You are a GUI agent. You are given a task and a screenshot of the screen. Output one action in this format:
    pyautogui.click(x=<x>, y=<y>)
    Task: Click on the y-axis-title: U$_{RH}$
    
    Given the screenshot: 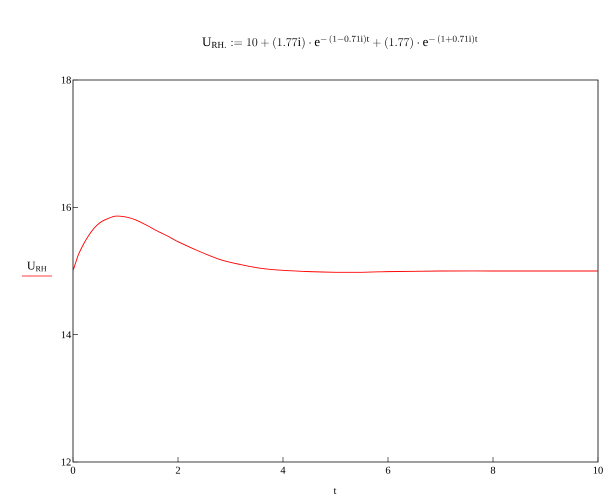 What is the action you would take?
    pyautogui.click(x=36, y=267)
    